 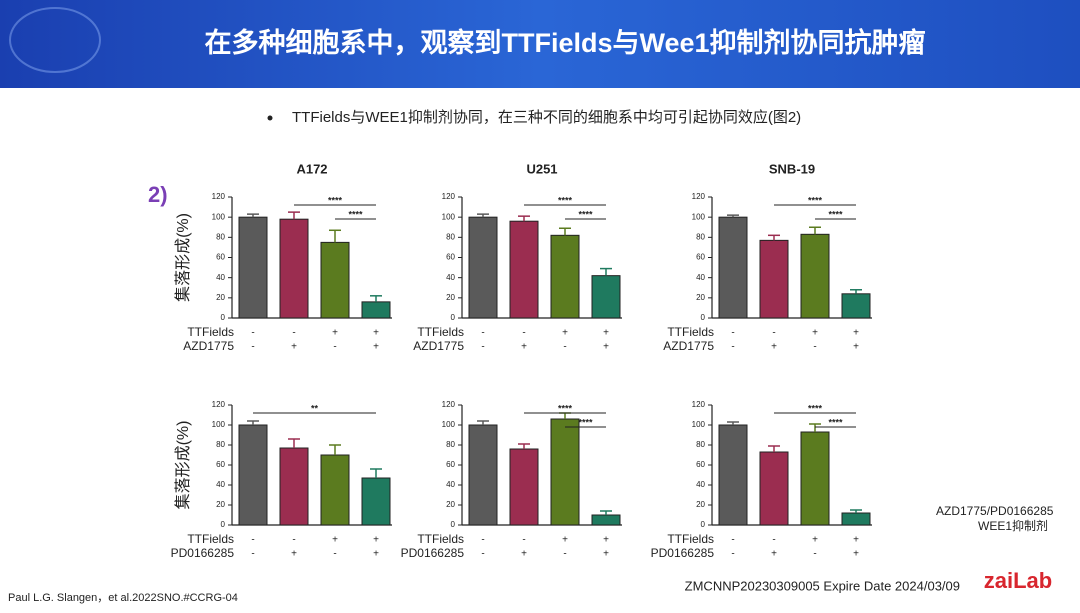 What do you see at coordinates (315, 408) in the screenshot?
I see `significance-label: **` at bounding box center [315, 408].